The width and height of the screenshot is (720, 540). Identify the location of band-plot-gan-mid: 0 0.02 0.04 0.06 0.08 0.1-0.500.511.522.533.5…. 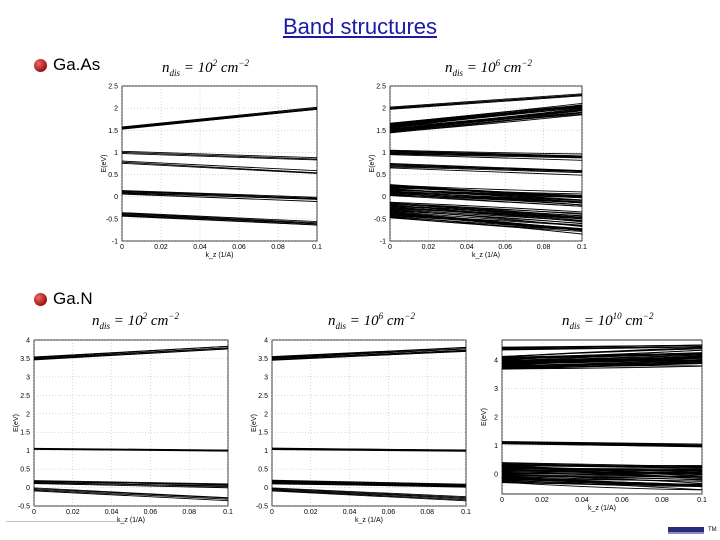
(361, 431).